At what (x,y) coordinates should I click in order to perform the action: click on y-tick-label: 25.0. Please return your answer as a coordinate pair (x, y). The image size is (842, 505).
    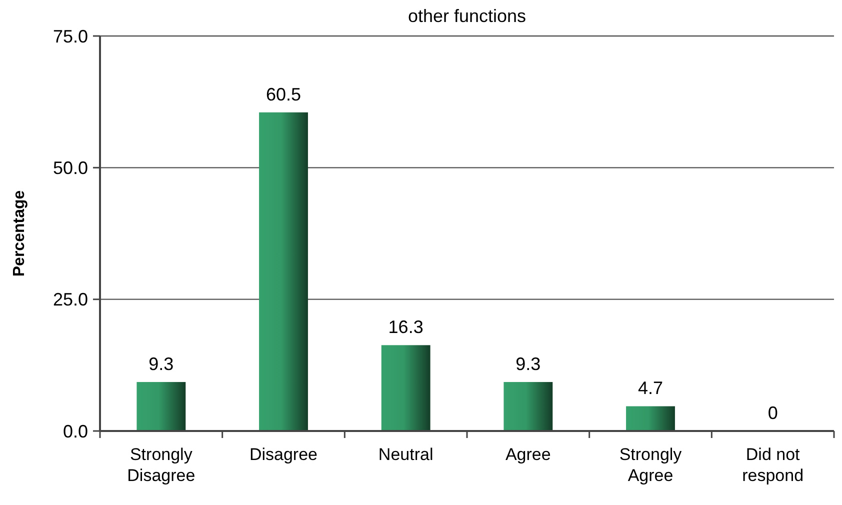
    Looking at the image, I should click on (70, 300).